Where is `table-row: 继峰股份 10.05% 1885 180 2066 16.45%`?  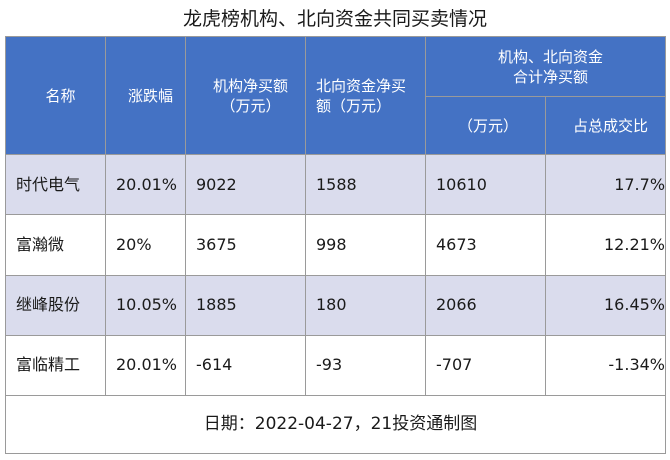
table-row: 继峰股份 10.05% 1885 180 2066 16.45% is located at coordinates (336, 305).